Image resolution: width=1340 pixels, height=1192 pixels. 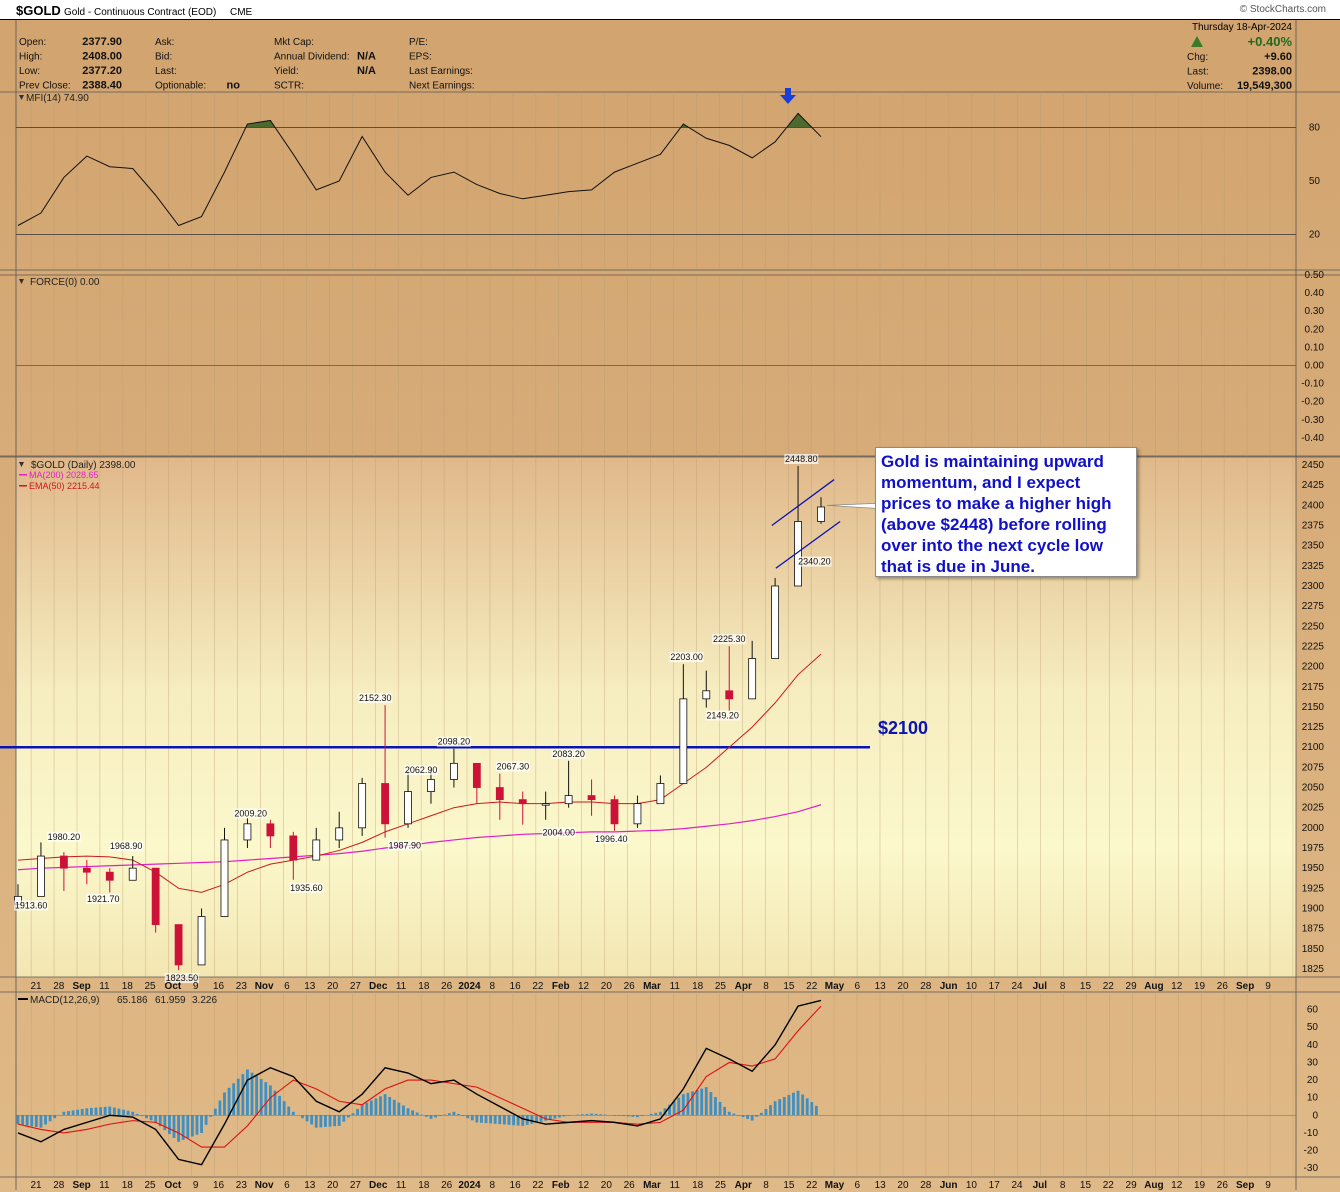 I want to click on x-axis-label: Mar, so click(x=652, y=986).